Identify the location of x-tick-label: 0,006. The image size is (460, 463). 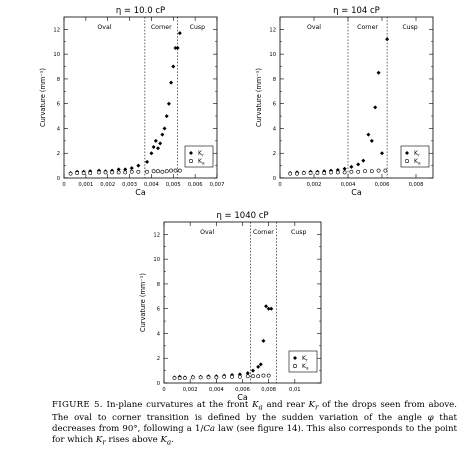
(382, 185).